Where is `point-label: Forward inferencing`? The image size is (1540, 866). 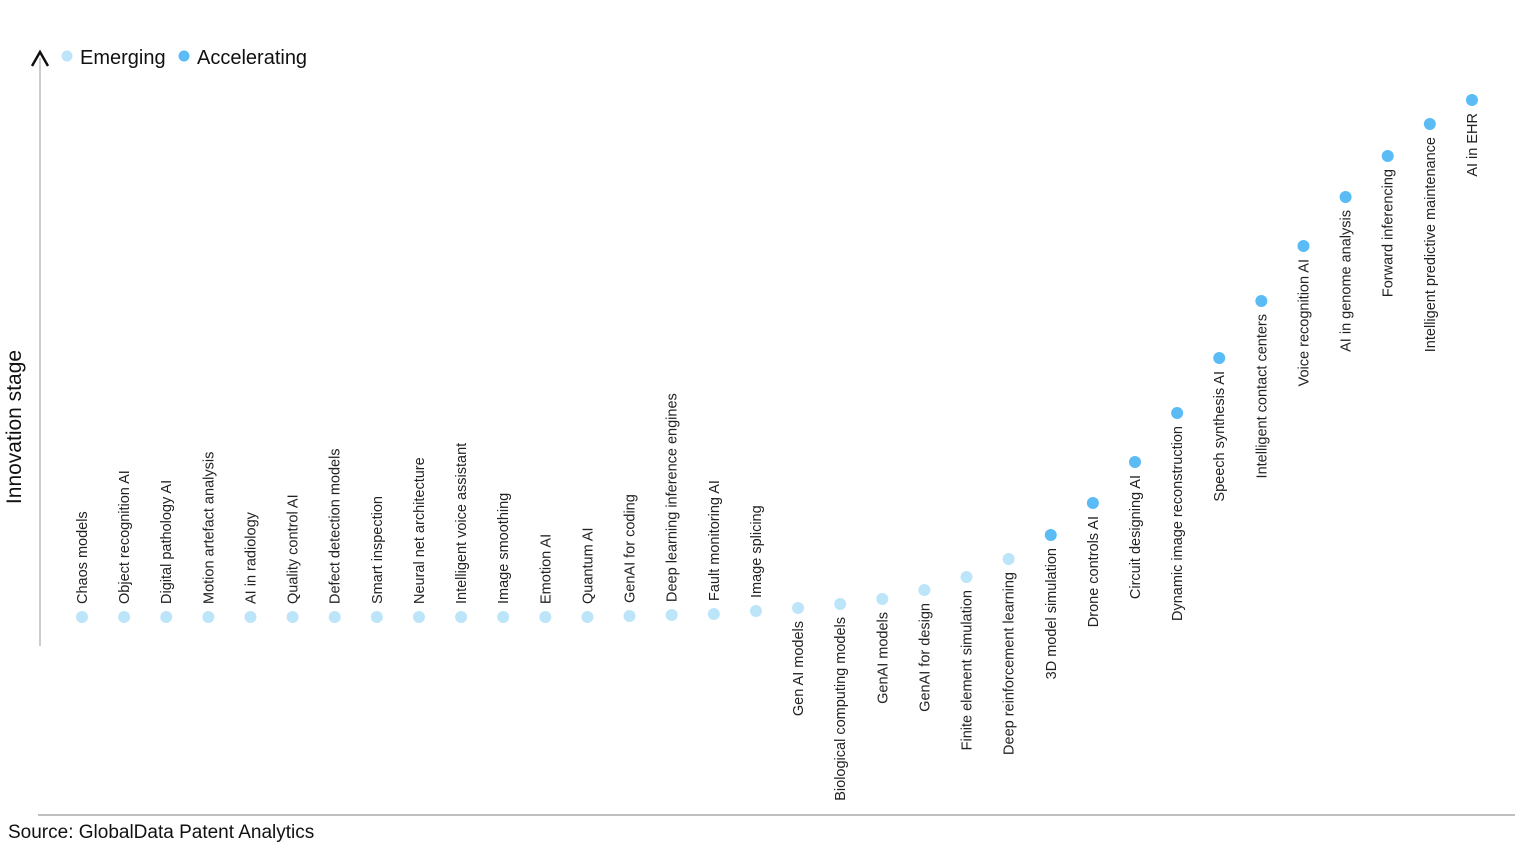
point-label: Forward inferencing is located at coordinates (1389, 233).